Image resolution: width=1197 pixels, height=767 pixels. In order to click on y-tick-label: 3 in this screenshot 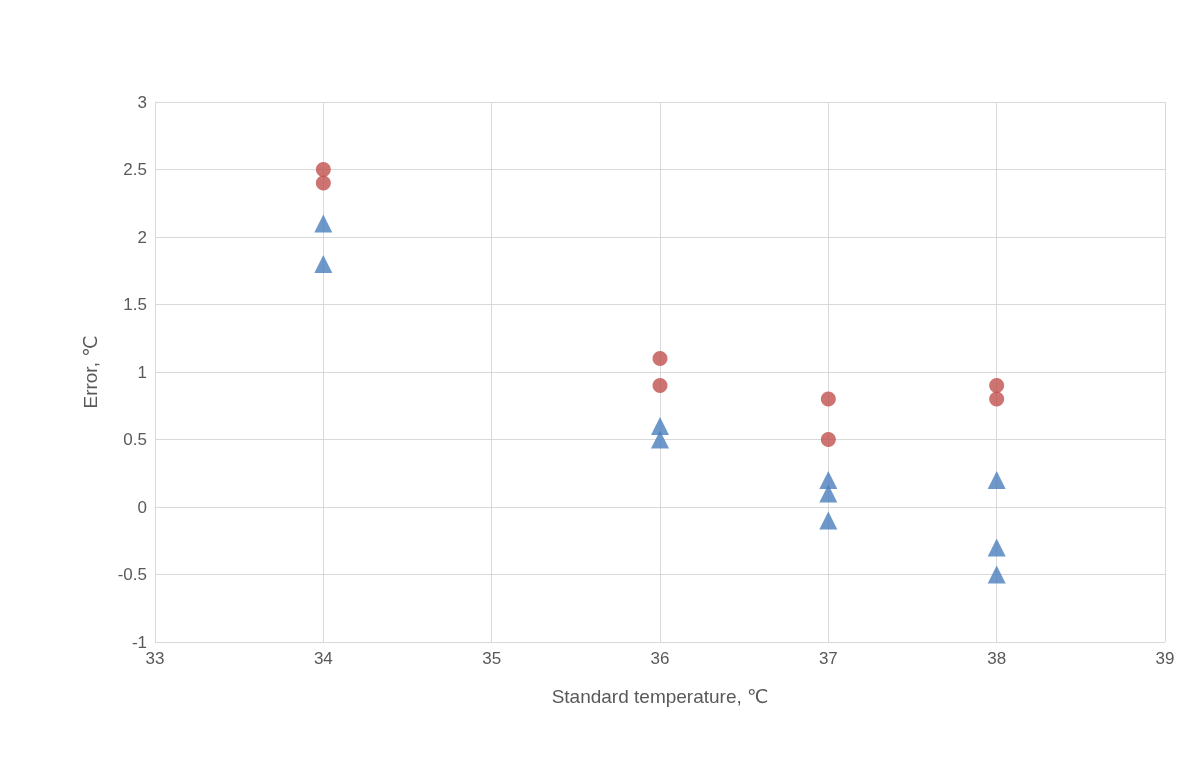, I will do `click(142, 102)`.